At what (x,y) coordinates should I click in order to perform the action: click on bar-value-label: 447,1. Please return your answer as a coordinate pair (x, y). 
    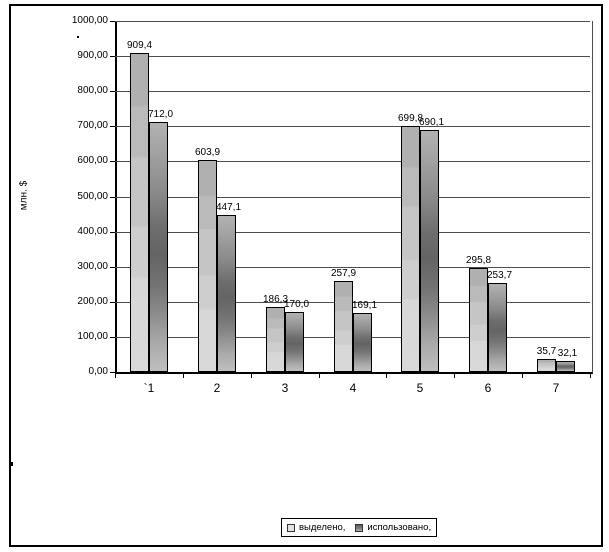
    Looking at the image, I should click on (228, 207).